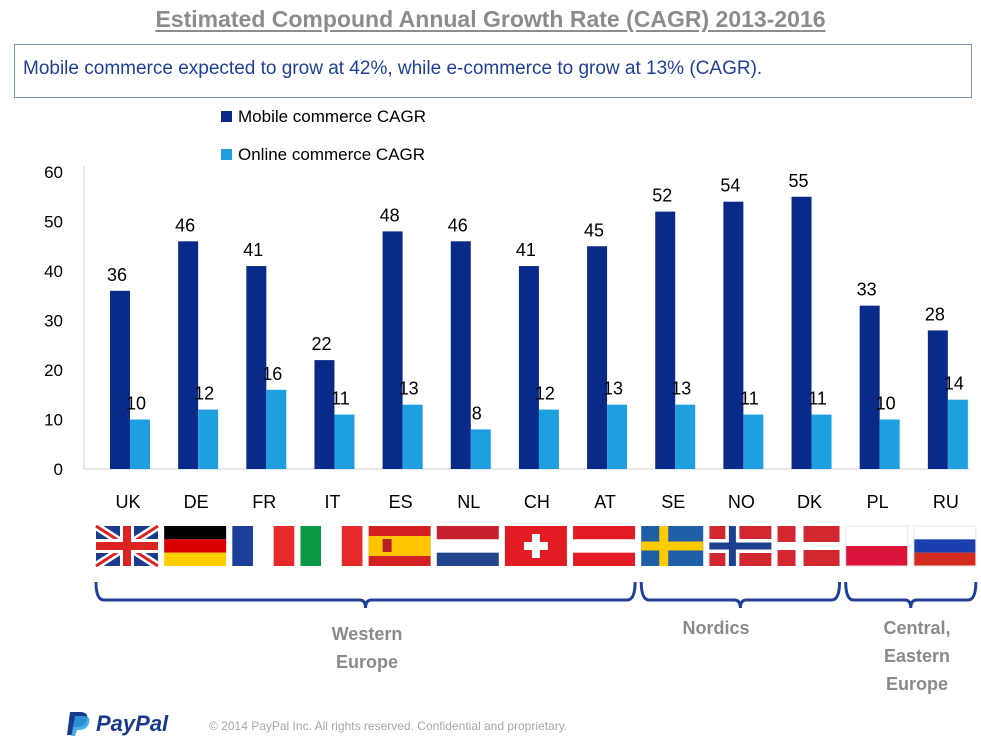  I want to click on x-tick-label: ES, so click(401, 502).